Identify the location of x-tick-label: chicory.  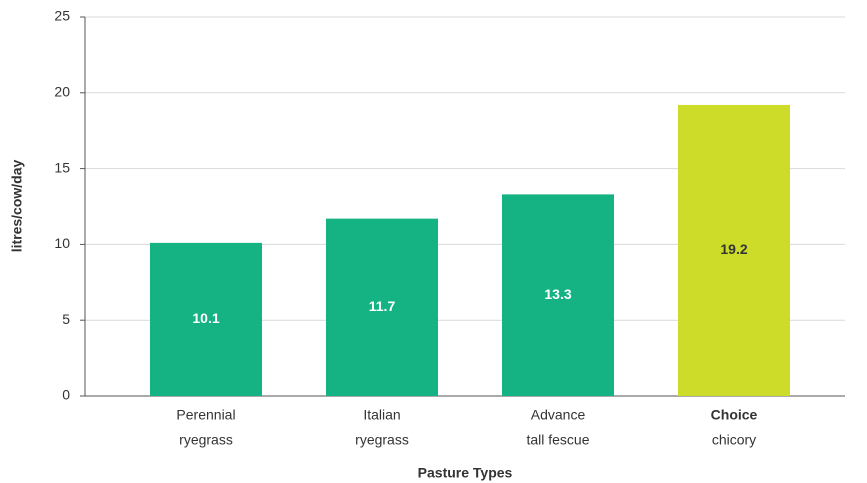
(734, 440).